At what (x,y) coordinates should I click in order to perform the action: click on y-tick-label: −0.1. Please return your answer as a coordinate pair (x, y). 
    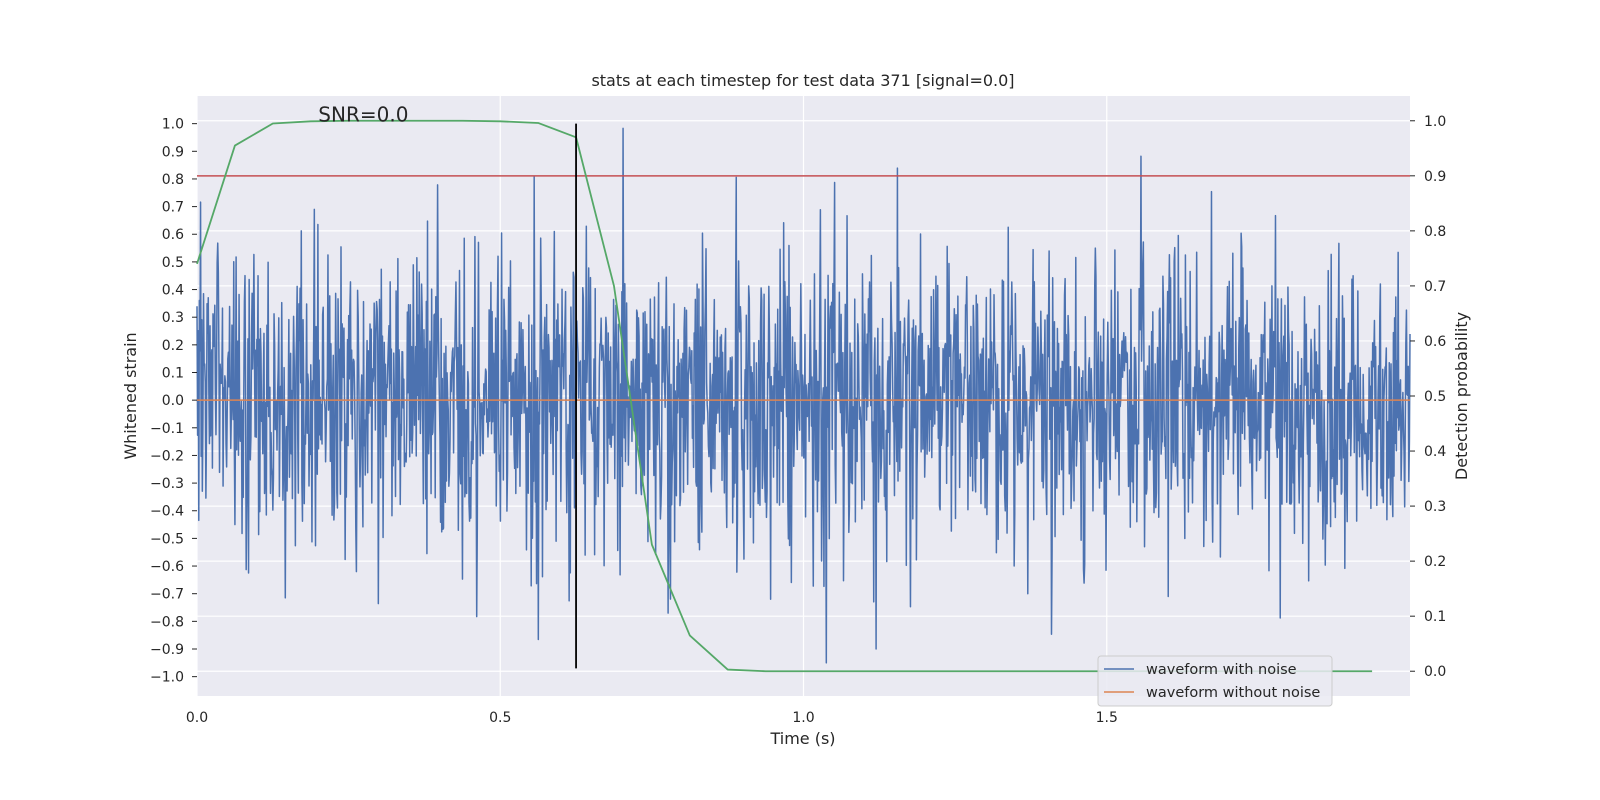
    Looking at the image, I should click on (167, 429).